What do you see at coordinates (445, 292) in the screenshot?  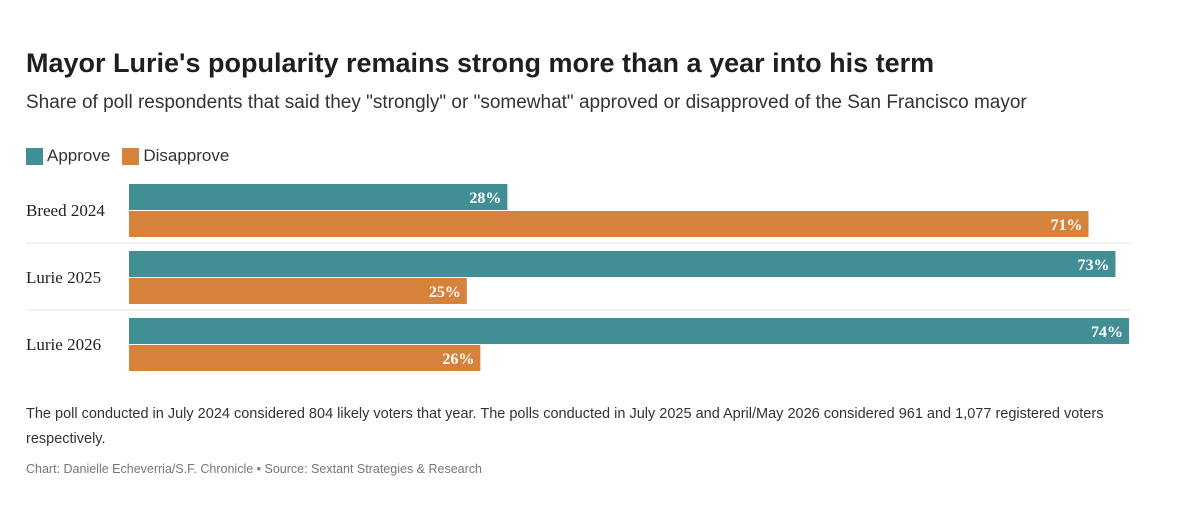 I see `data-label-lurie-2025-disapprove: 25%` at bounding box center [445, 292].